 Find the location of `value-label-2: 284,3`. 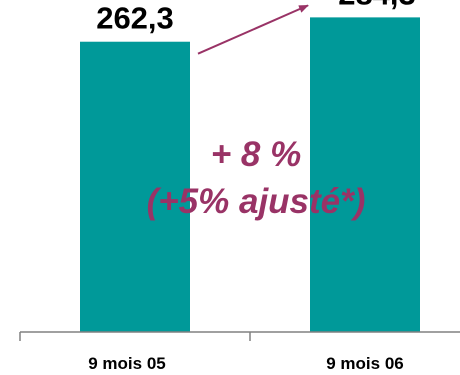

value-label-2: 284,3 is located at coordinates (377, 5).